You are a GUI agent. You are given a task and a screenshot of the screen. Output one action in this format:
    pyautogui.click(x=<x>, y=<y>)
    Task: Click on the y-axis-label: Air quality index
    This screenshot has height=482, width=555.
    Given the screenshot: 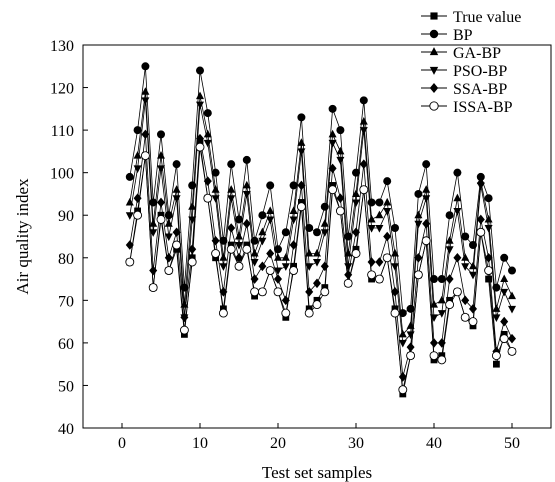 What is the action you would take?
    pyautogui.click(x=22, y=236)
    